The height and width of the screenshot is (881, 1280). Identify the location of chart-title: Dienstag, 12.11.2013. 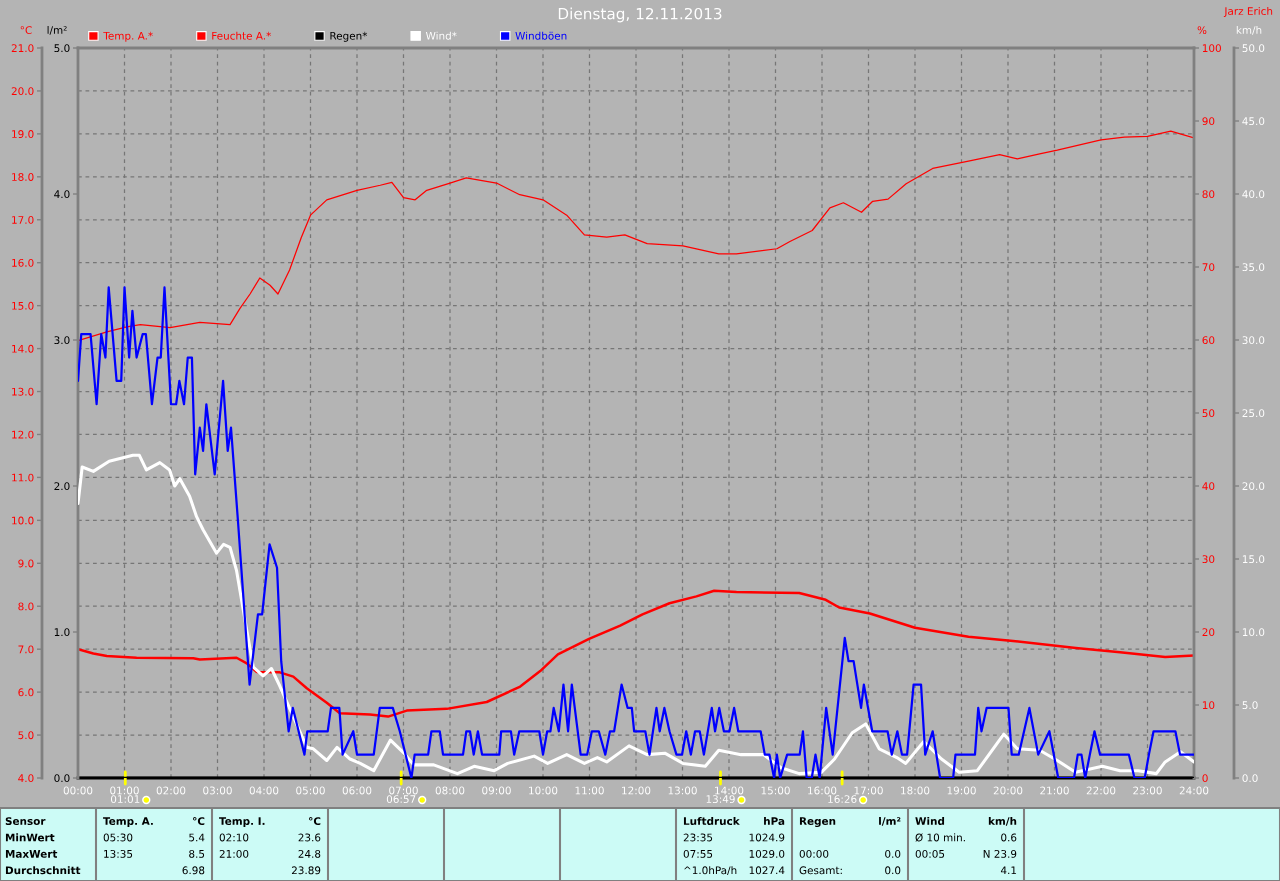
(640, 15).